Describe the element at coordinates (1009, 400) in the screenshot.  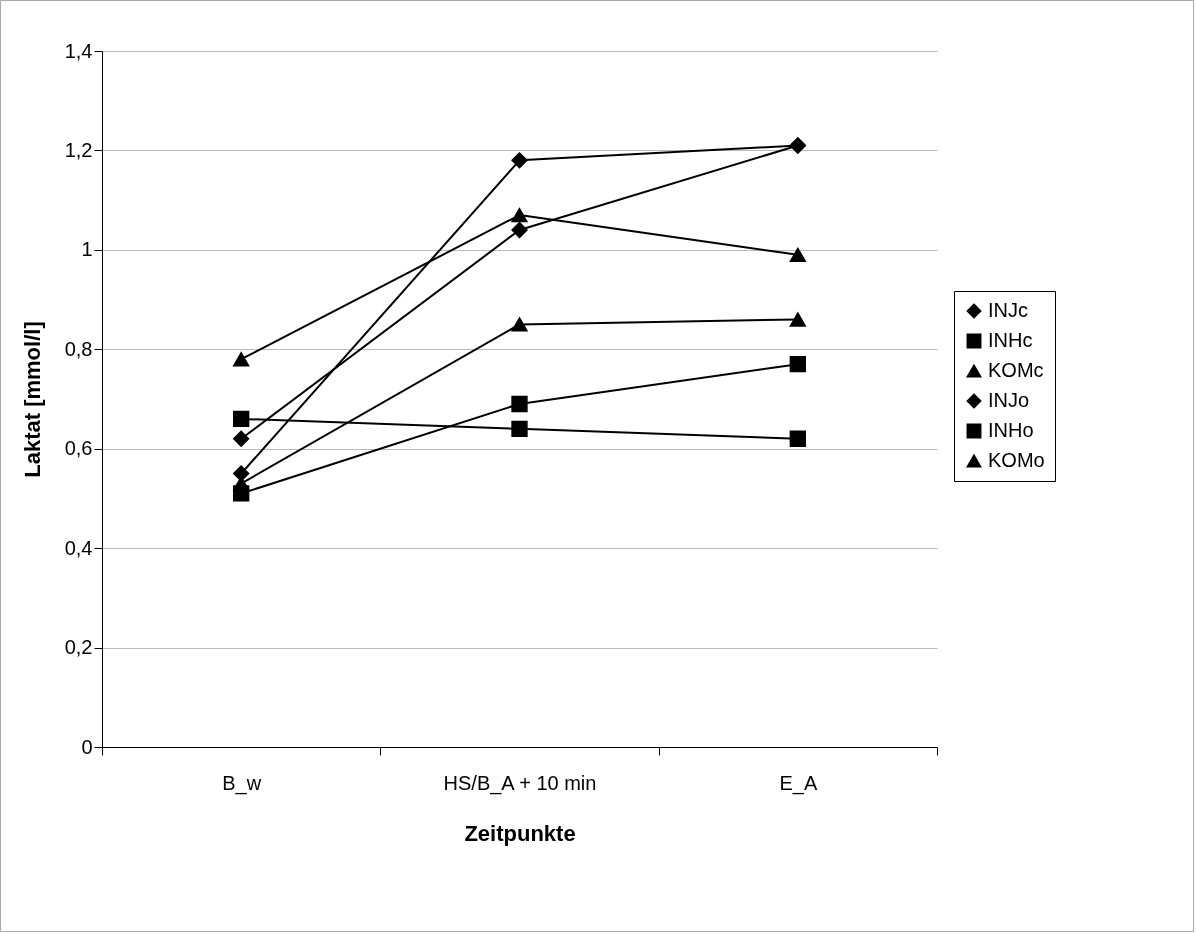
I see `legend-label: INJo` at that location.